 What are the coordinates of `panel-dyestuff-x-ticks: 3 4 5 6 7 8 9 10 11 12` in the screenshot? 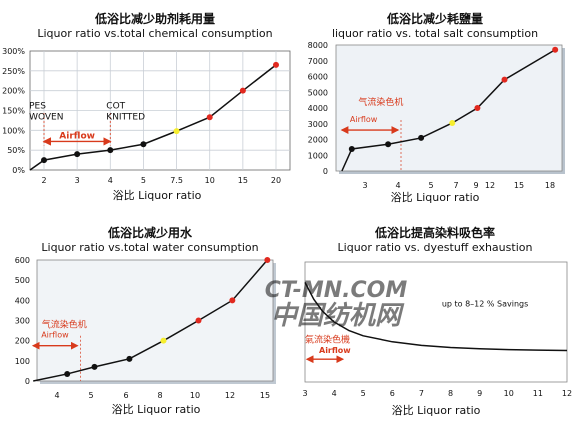 It's located at (437, 393).